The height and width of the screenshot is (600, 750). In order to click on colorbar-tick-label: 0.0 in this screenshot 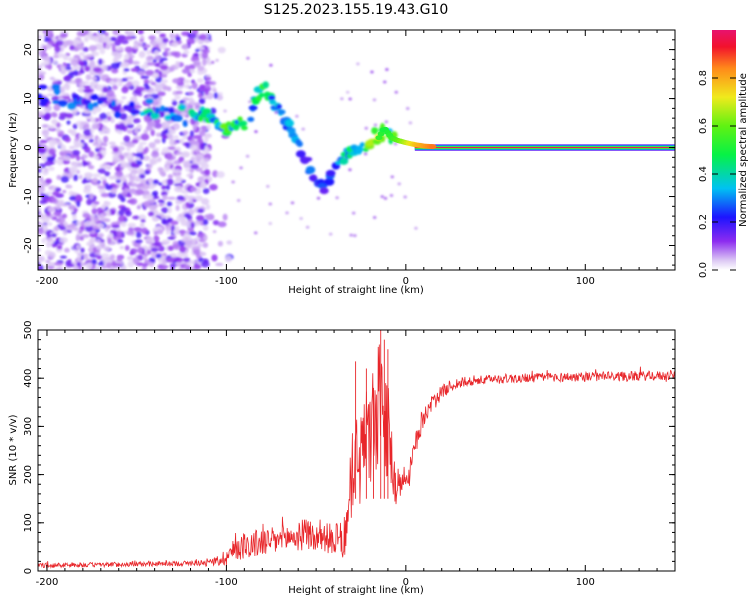, I will do `click(703, 270)`.